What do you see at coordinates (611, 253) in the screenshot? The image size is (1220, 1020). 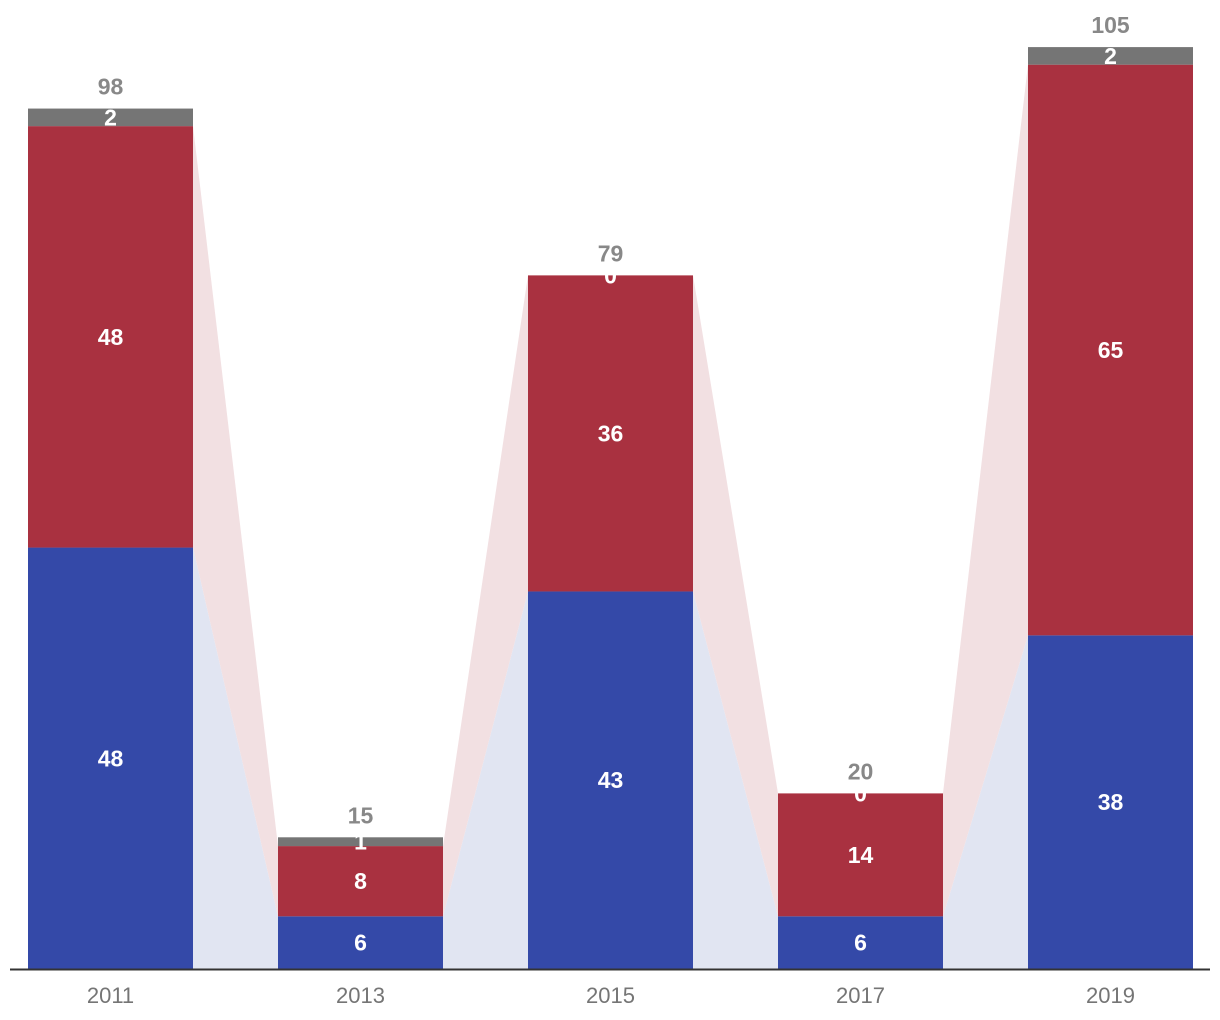 I see `total-value-label-2015: 79` at bounding box center [611, 253].